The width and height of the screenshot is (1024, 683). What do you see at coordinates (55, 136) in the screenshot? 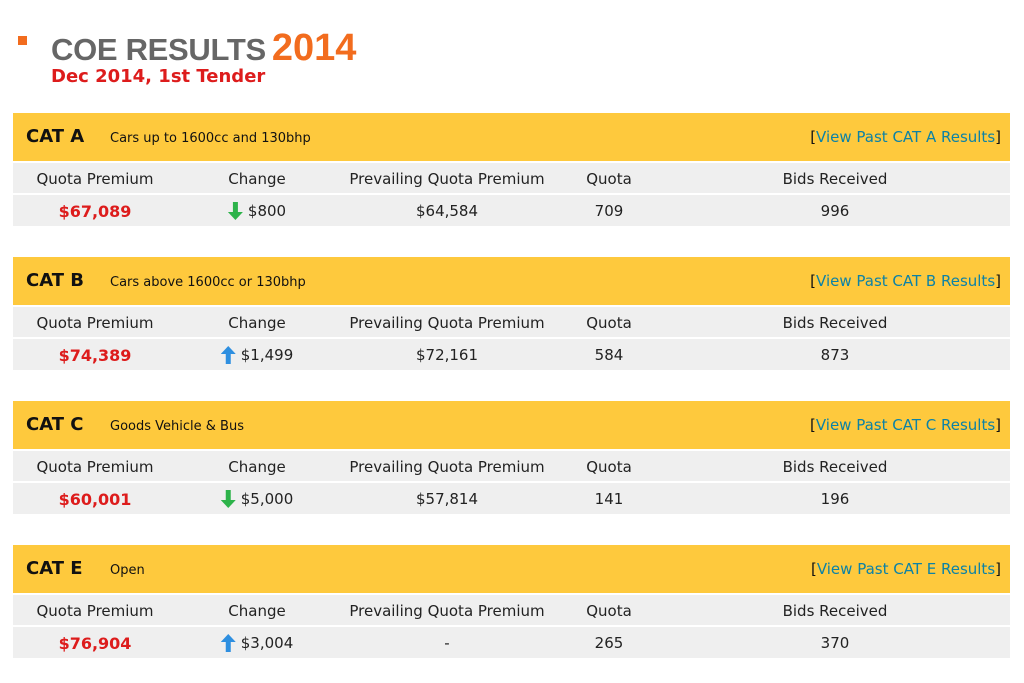
I see `category-name: CAT A` at bounding box center [55, 136].